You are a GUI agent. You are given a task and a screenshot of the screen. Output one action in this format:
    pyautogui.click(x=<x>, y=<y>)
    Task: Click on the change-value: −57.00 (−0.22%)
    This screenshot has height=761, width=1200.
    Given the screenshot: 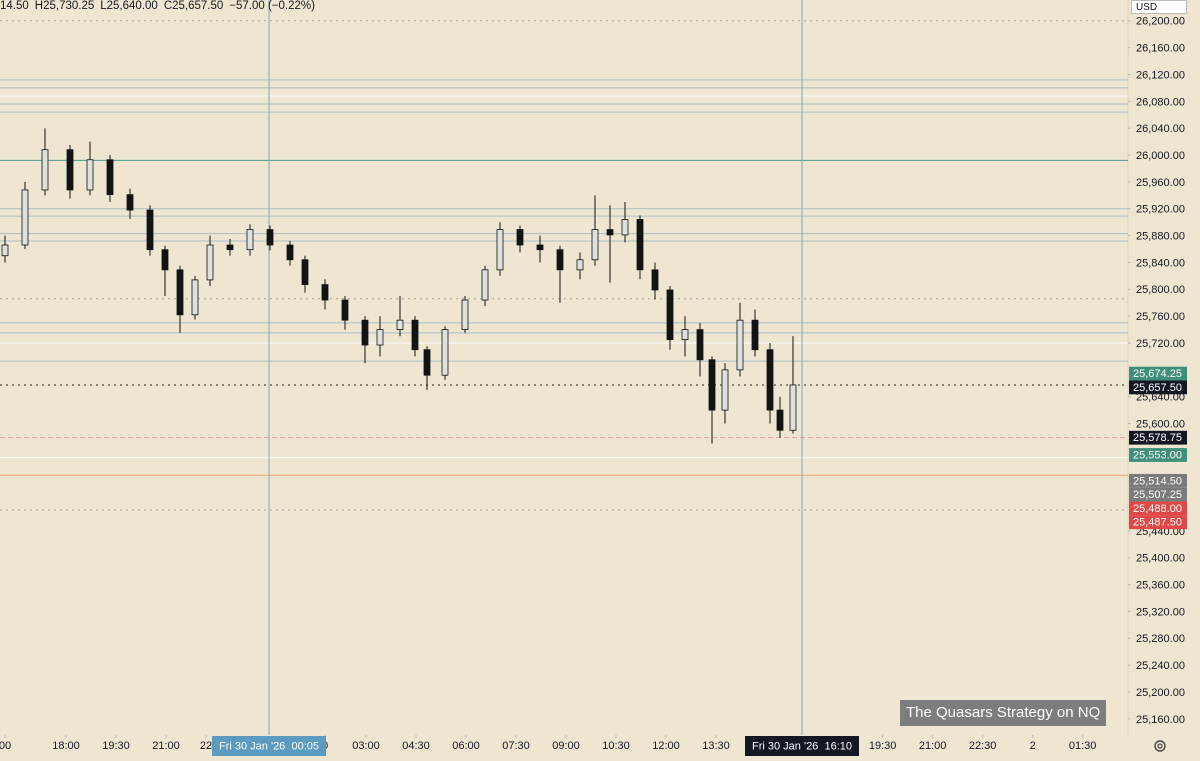 What is the action you would take?
    pyautogui.click(x=272, y=6)
    